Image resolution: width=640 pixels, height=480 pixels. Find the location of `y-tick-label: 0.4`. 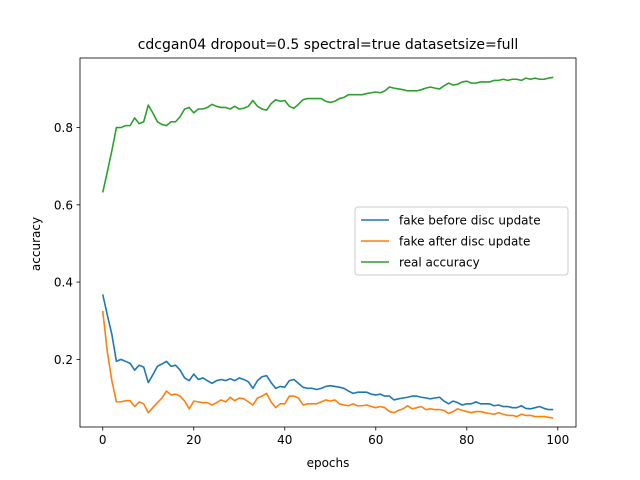

y-tick-label: 0.4 is located at coordinates (63, 283).